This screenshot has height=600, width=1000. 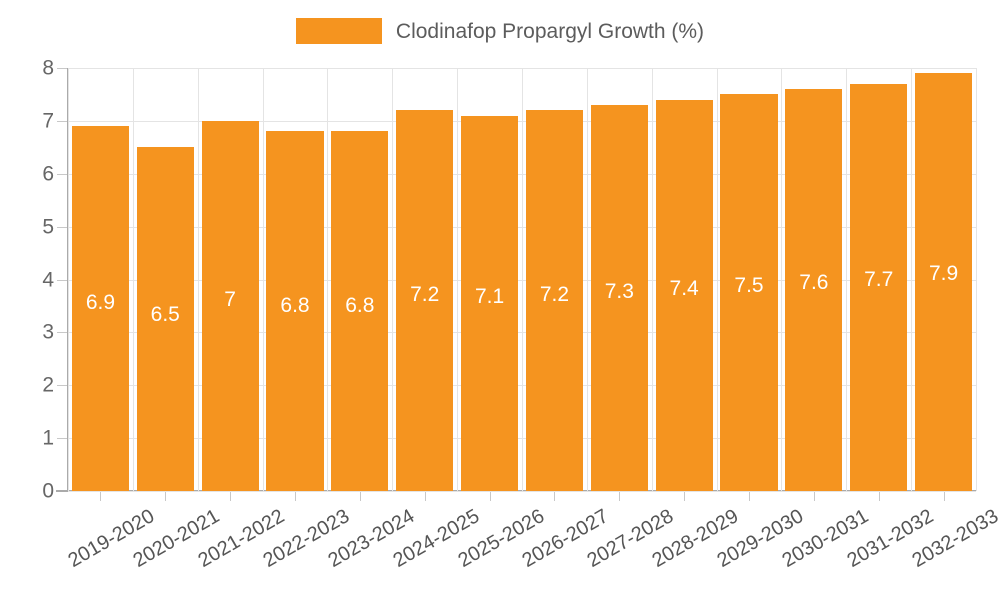 I want to click on chart-legend: Clodinafop Propargyl Growth (%), so click(x=500, y=31).